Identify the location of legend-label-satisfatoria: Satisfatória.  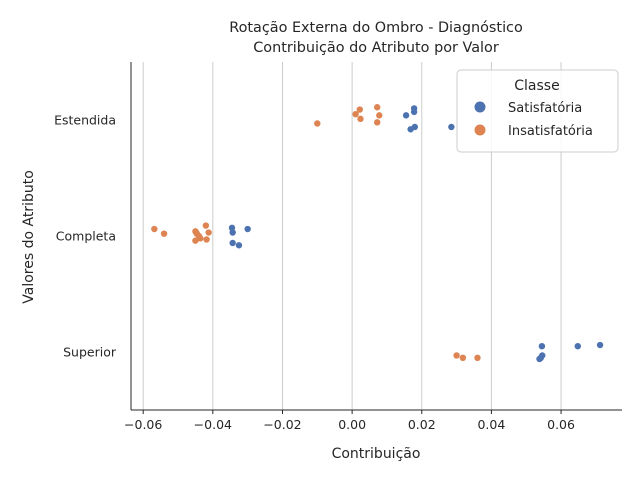
(545, 108).